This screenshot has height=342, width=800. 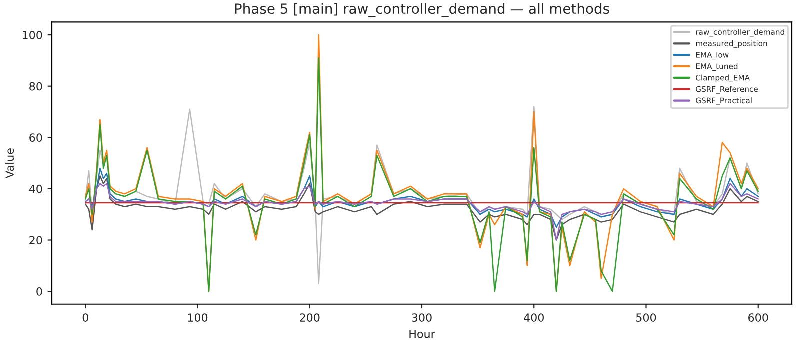 I want to click on x-tick-label: 200, so click(x=310, y=318).